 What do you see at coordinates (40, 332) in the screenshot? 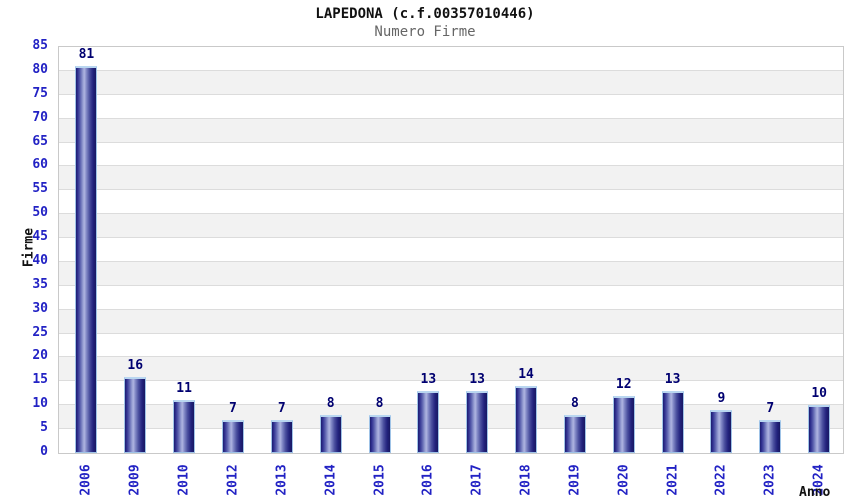
I see `y-tick-label: 25` at bounding box center [40, 332].